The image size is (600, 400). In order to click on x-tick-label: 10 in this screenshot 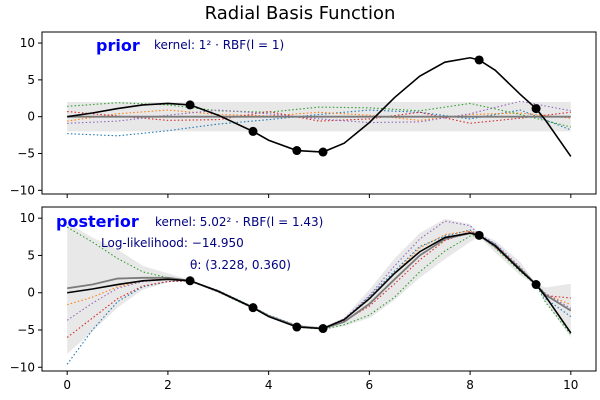, I will do `click(570, 385)`.